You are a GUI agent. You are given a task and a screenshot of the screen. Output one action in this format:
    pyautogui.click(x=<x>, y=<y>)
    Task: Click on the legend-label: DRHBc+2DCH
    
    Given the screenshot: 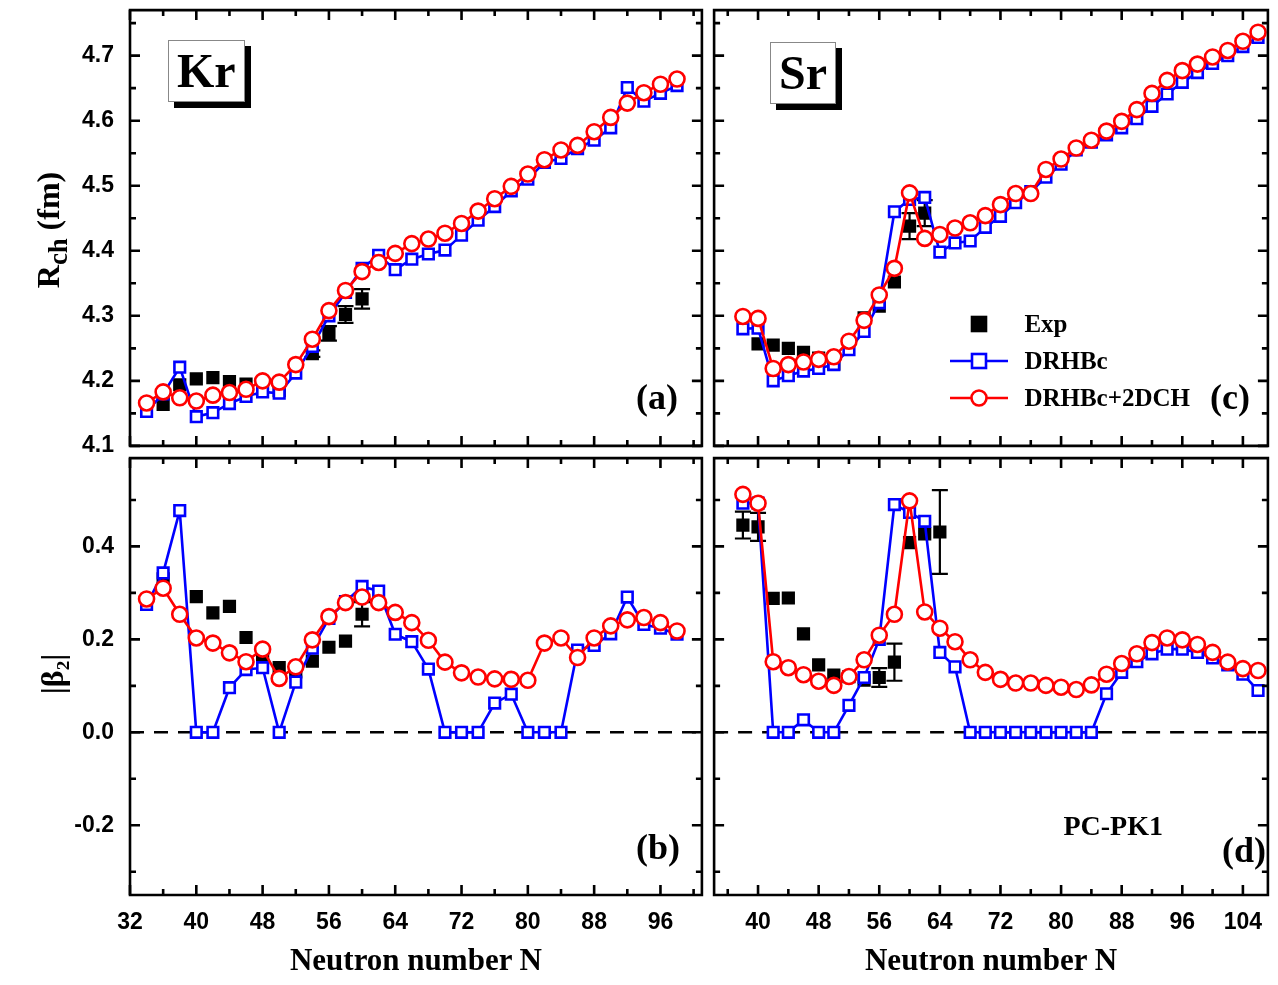 What is the action you would take?
    pyautogui.click(x=1107, y=397)
    